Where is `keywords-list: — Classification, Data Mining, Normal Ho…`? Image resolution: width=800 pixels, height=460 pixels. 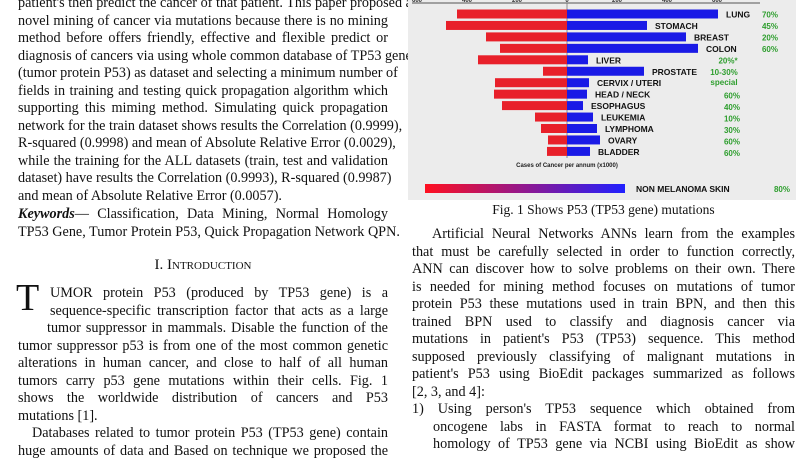 keywords-list: — Classification, Data Mining, Normal Ho… is located at coordinates (231, 214).